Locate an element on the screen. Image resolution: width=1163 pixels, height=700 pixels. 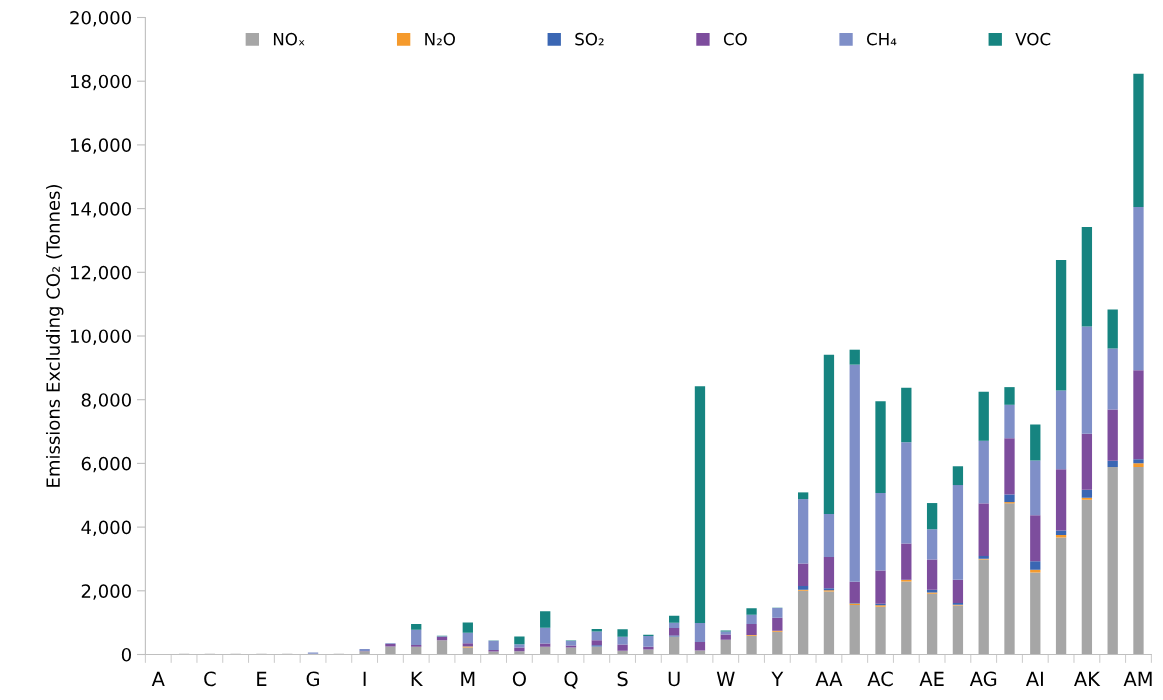
x-tick-label: AC is located at coordinates (880, 679).